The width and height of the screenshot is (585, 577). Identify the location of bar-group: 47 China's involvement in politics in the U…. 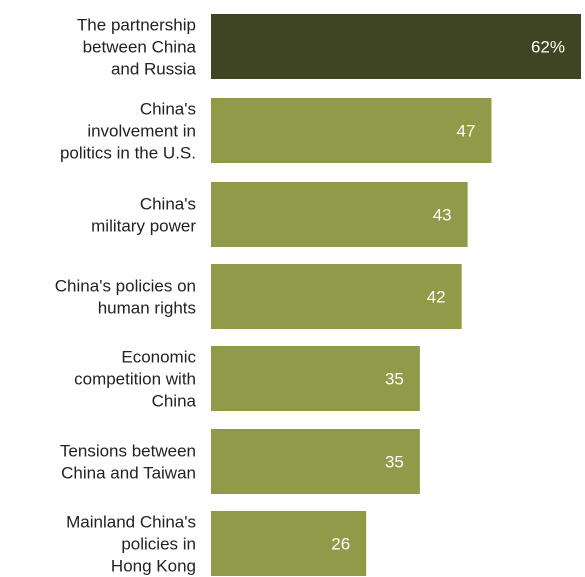
(276, 130).